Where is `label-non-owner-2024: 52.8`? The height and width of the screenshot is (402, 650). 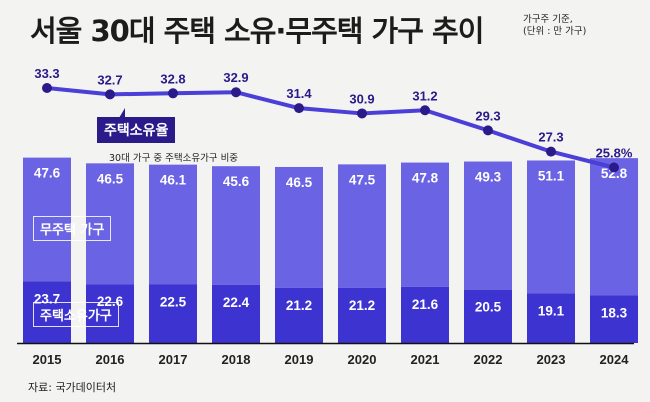
label-non-owner-2024: 52.8 is located at coordinates (614, 173).